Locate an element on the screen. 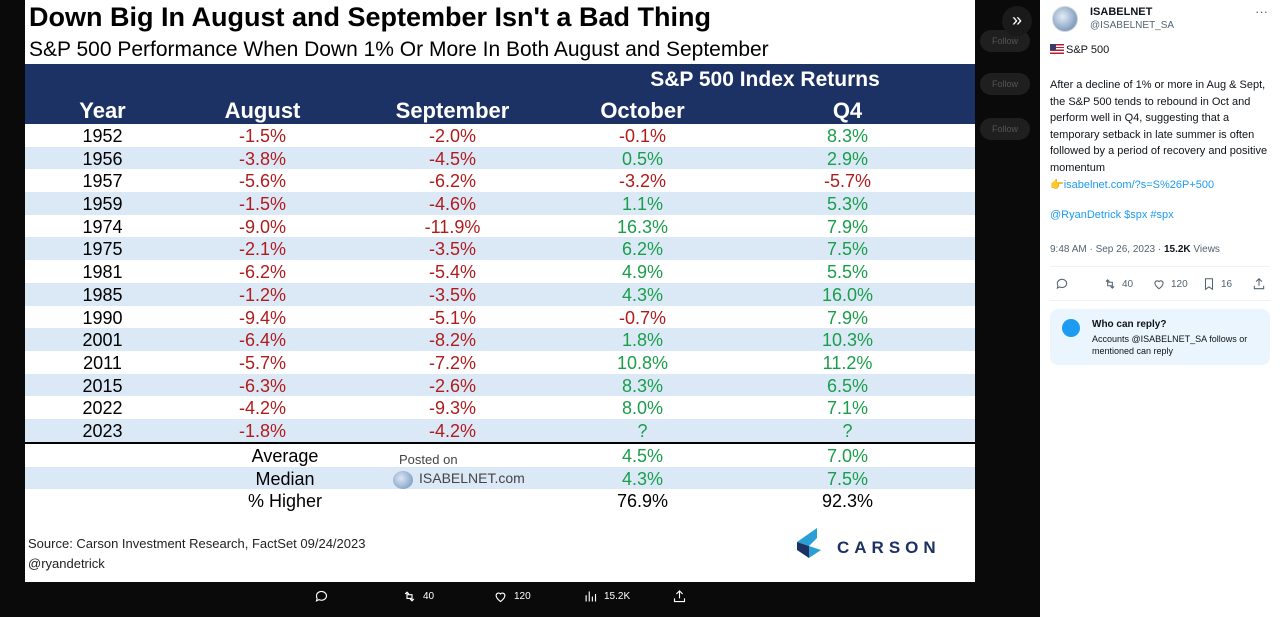 The height and width of the screenshot is (617, 1280). table-row: 1981 -6.2% -5.4% 4.9% 5.5% is located at coordinates (500, 271).